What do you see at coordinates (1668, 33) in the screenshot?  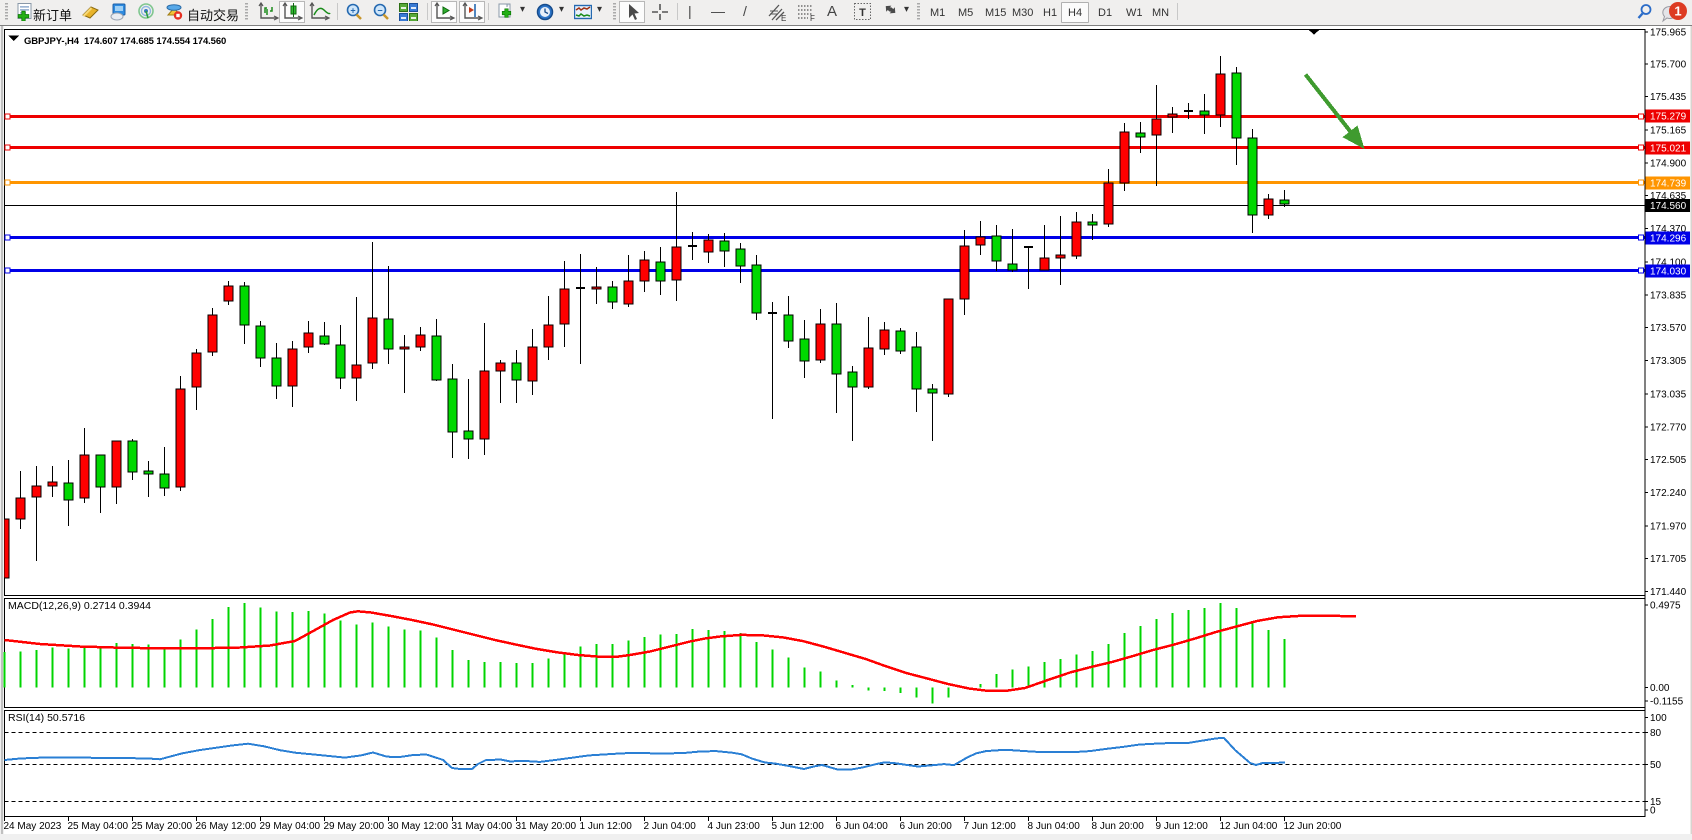 I see `svg-text: 175.965` at bounding box center [1668, 33].